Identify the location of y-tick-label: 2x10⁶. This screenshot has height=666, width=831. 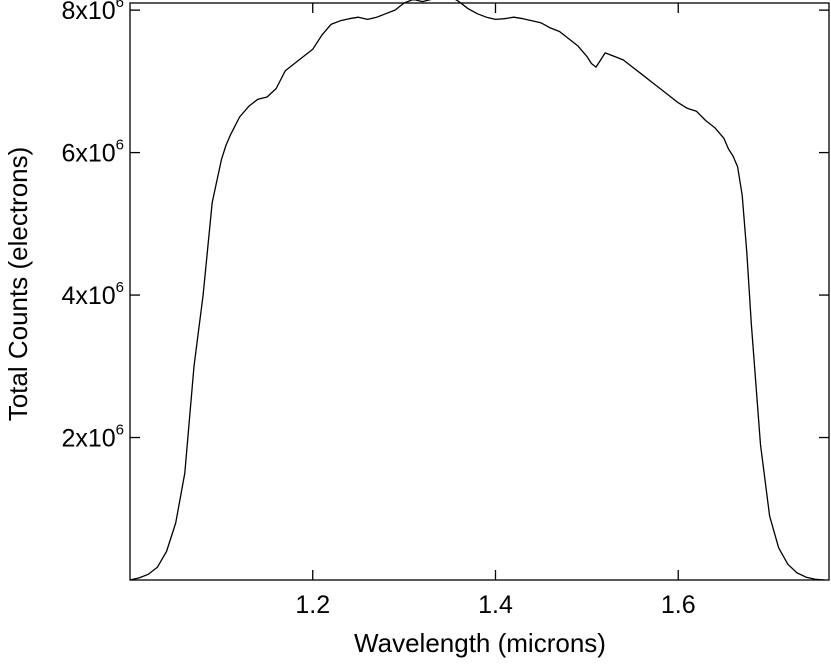
(92, 437).